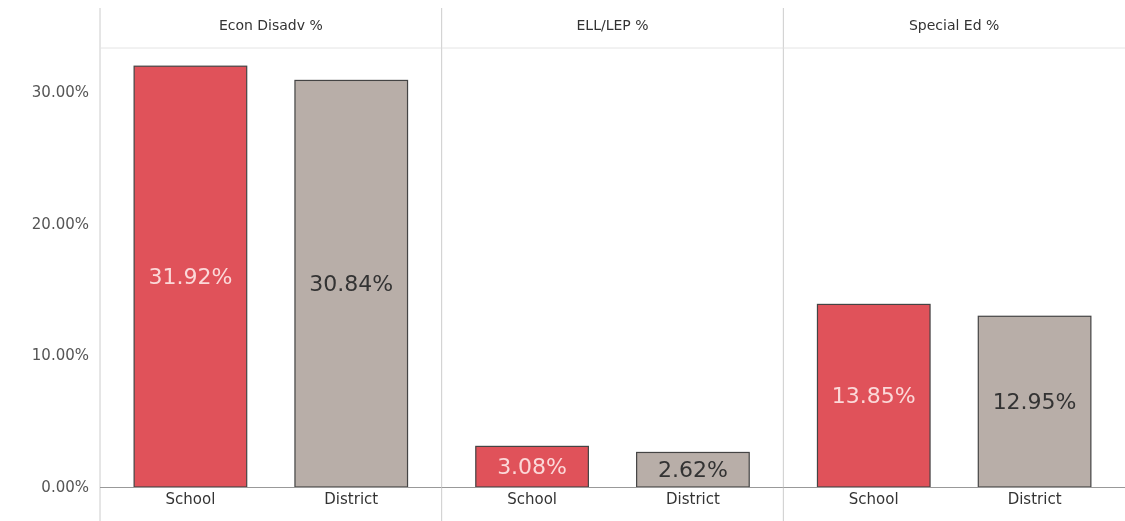 This screenshot has height=521, width=1125. What do you see at coordinates (270, 25) in the screenshot?
I see `chart-title: Econ Disadv %` at bounding box center [270, 25].